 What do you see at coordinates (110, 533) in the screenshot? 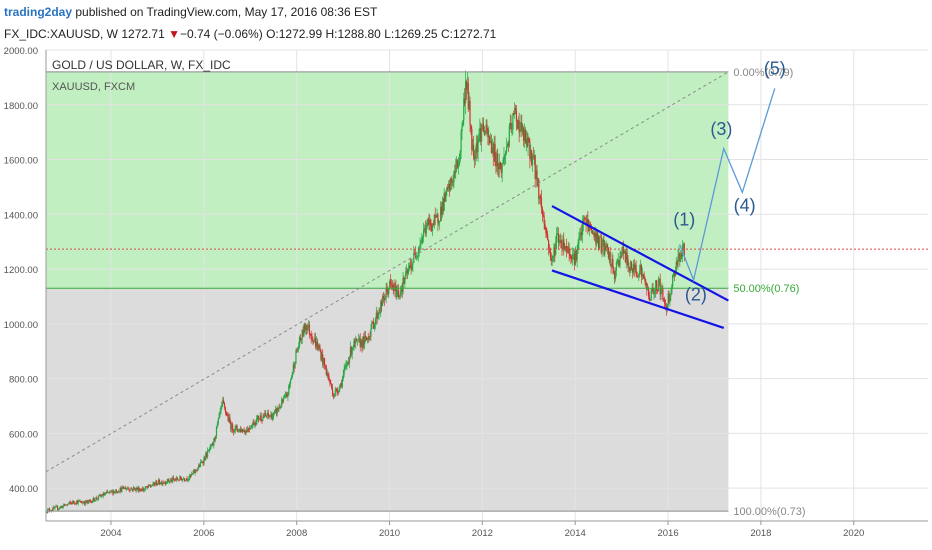
I see `x-tick-label: 2004` at bounding box center [110, 533].